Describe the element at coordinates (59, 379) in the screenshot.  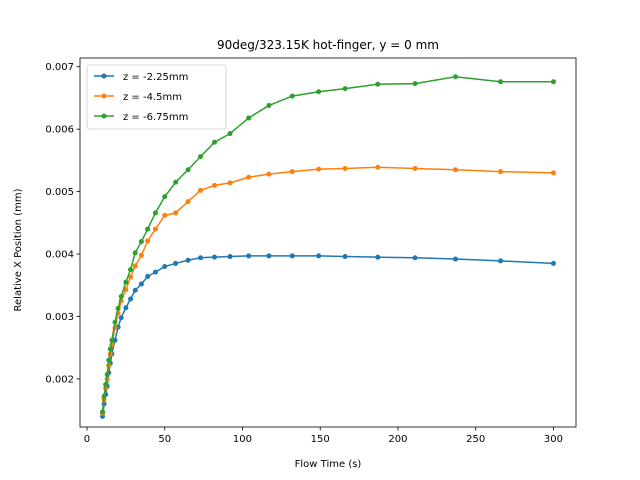
I see `y-tick-label: 0.002` at that location.